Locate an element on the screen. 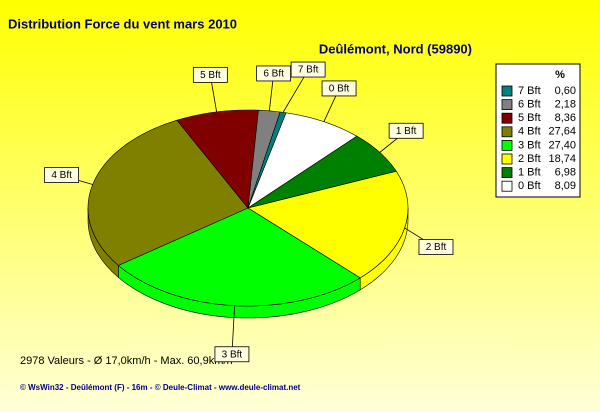  legend-value: 2,18 is located at coordinates (565, 105).